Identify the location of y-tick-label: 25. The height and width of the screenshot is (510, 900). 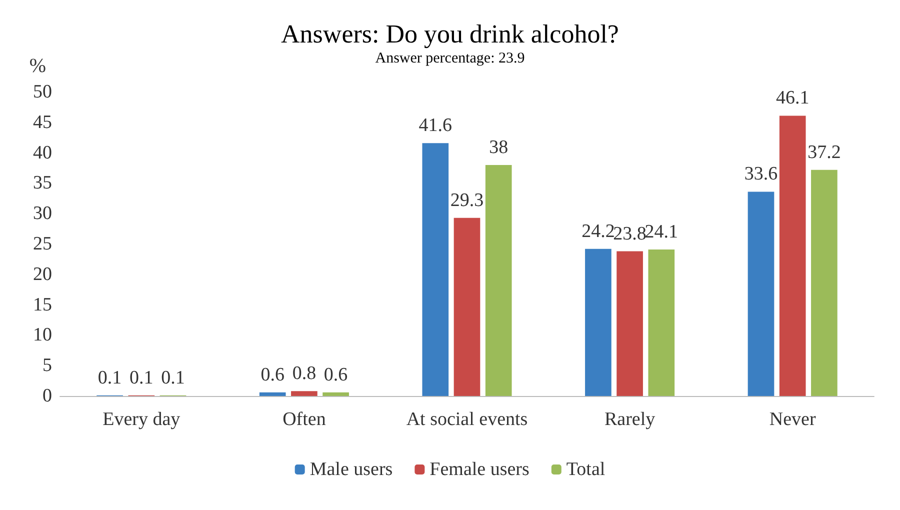
(42, 244).